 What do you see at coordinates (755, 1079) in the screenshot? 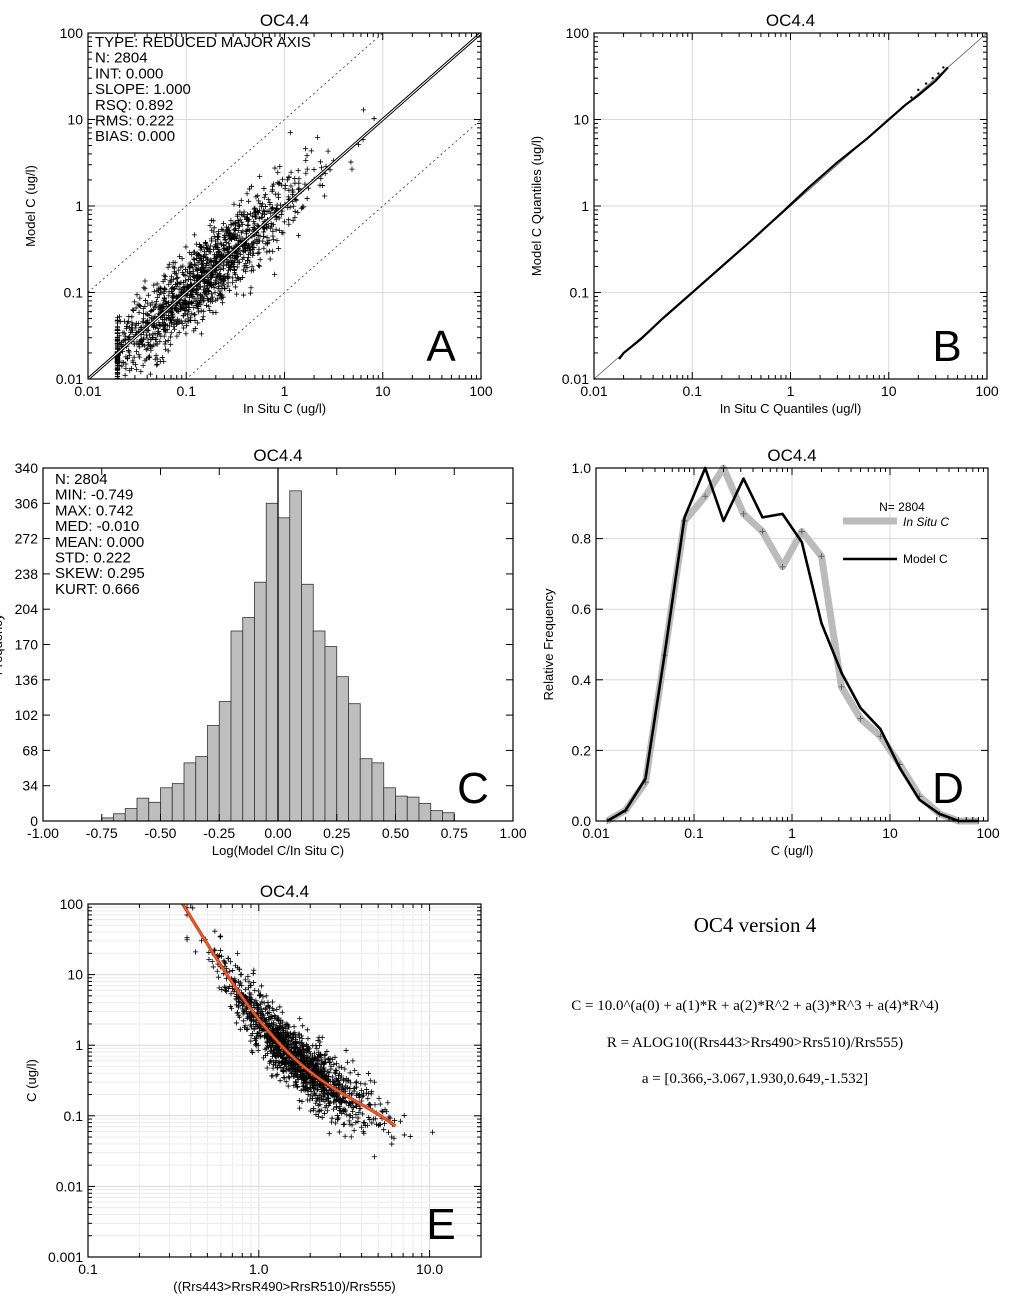
I see `formula-coefficients: a = [0.366,-3.067,1.930,0.649,-1.532]` at bounding box center [755, 1079].